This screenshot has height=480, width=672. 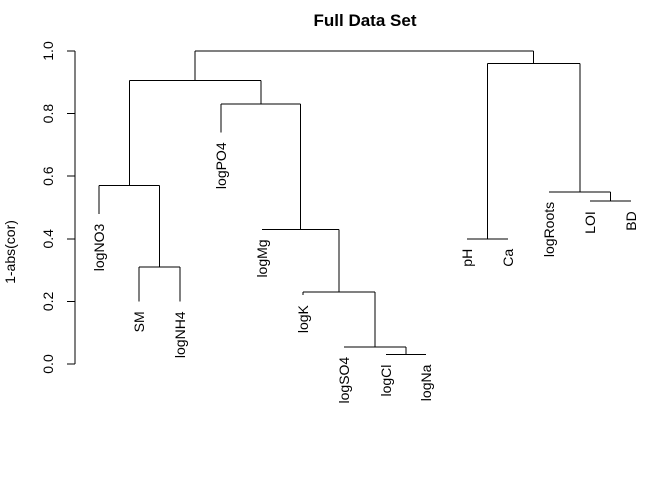 I want to click on leaf-label: logPO4, so click(x=221, y=165).